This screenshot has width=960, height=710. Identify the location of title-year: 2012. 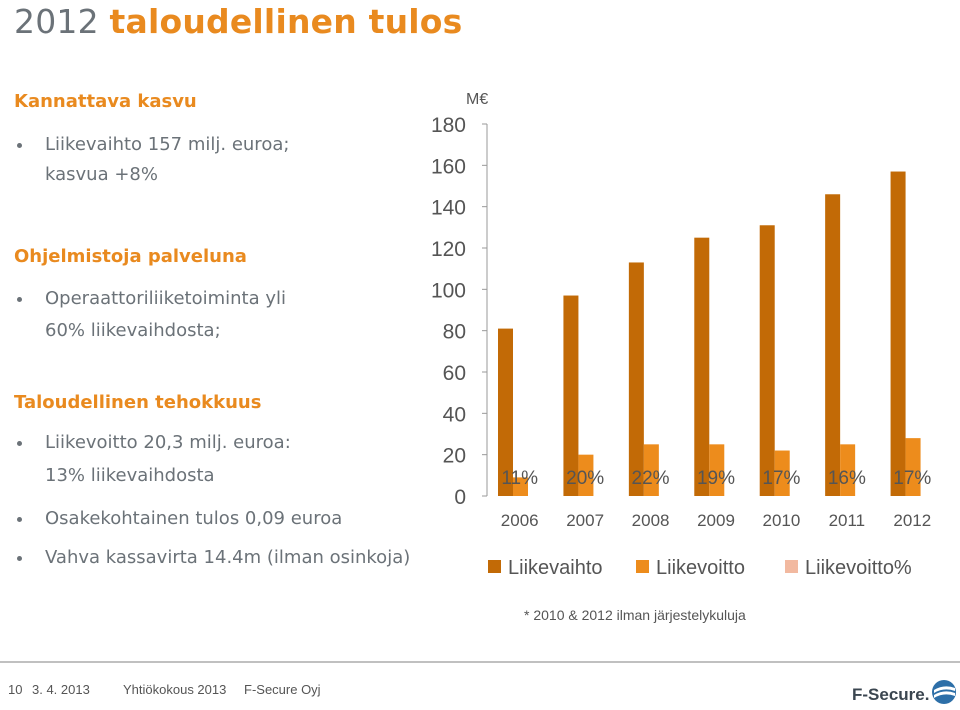
(56, 21).